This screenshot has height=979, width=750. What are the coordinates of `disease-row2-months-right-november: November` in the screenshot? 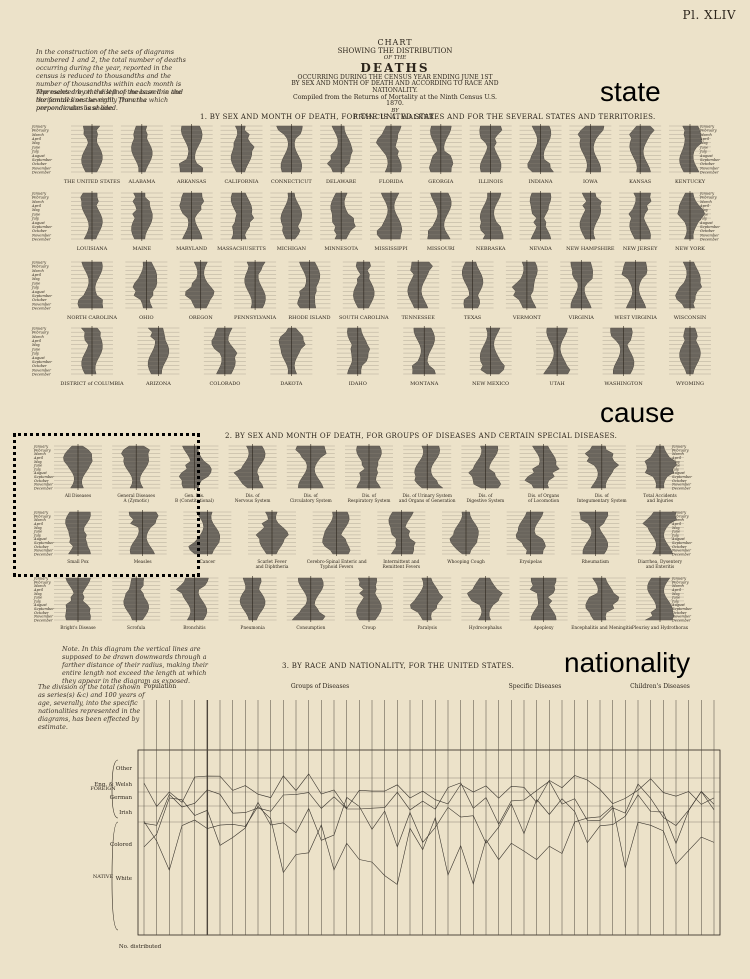 It's located at (681, 617).